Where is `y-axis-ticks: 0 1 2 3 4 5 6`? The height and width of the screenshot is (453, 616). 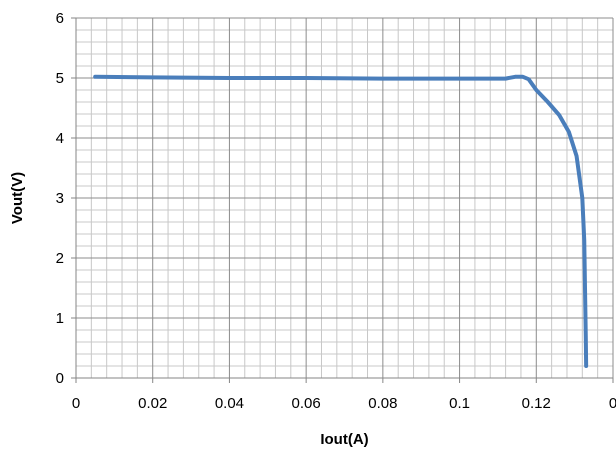
y-axis-ticks: 0 1 2 3 4 5 6 is located at coordinates (66, 198).